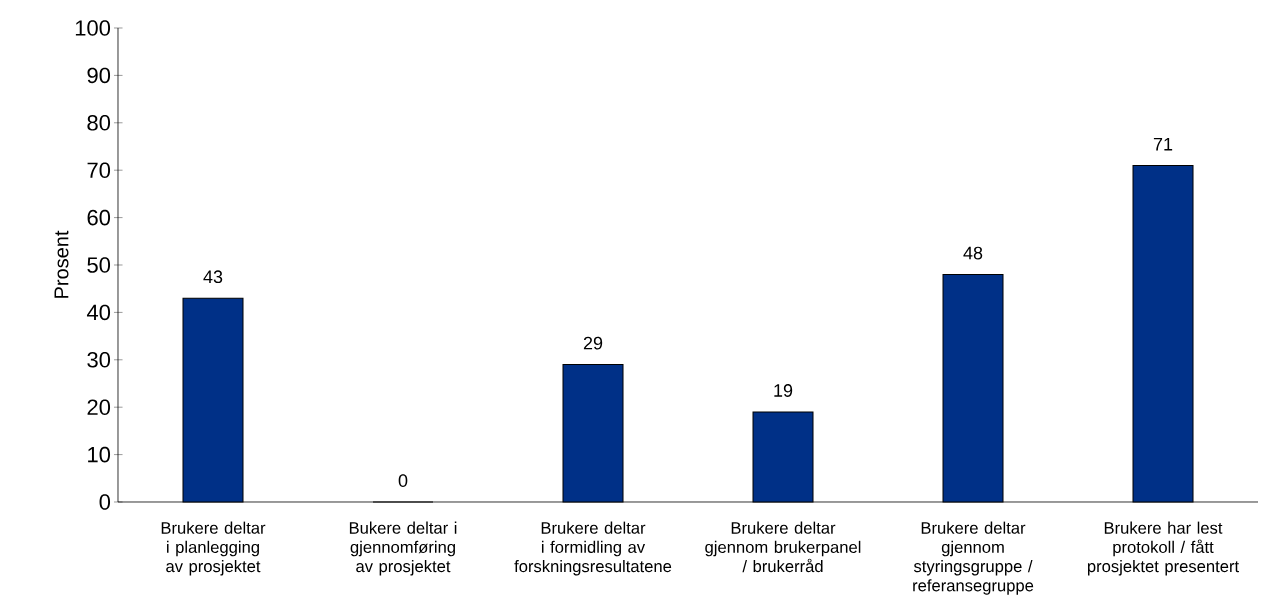  What do you see at coordinates (93, 28) in the screenshot?
I see `y-tick-label: 100` at bounding box center [93, 28].